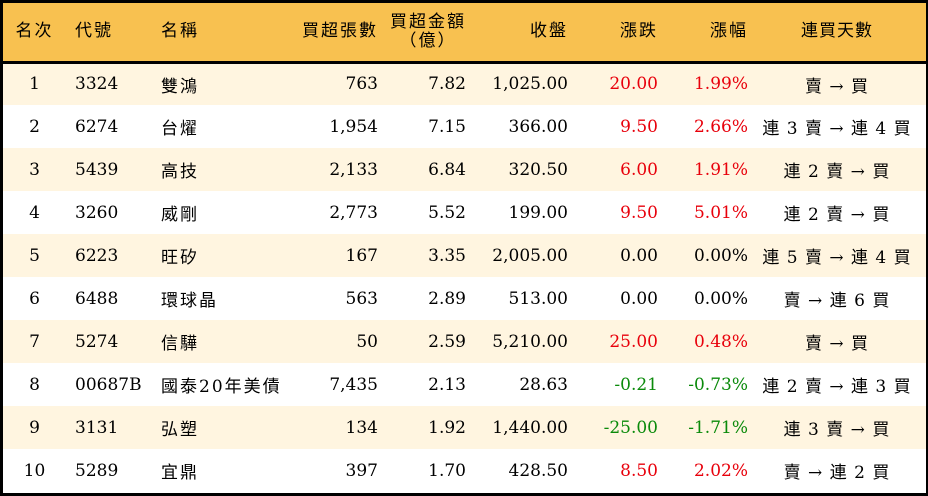 This screenshot has height=496, width=928. What do you see at coordinates (447, 169) in the screenshot?
I see `cell-net-buy-amount: 6.84` at bounding box center [447, 169].